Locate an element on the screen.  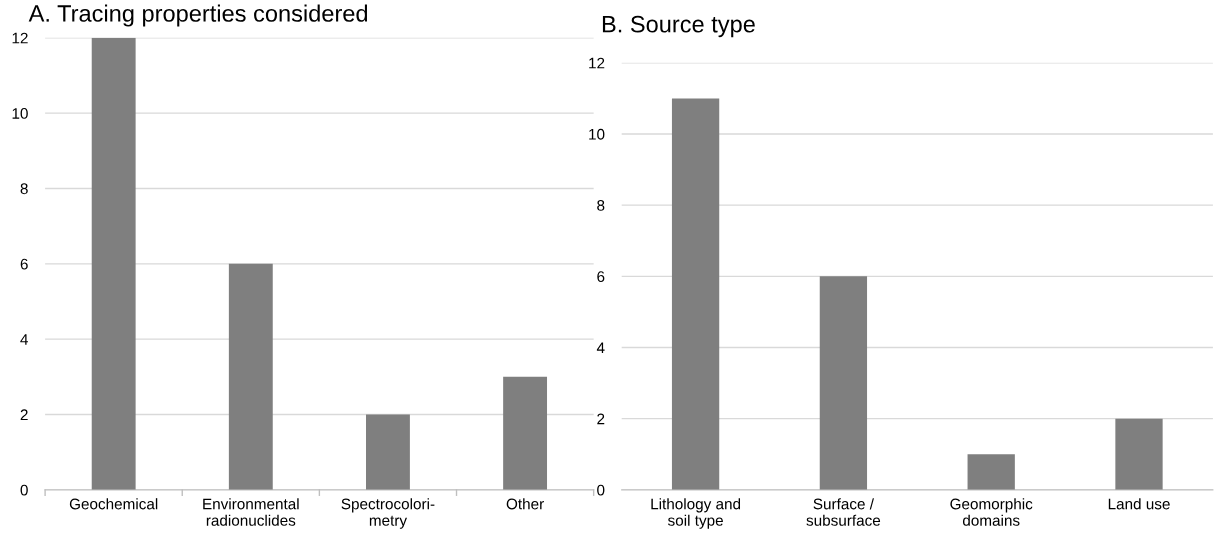
x-tick-label: Other is located at coordinates (525, 504).